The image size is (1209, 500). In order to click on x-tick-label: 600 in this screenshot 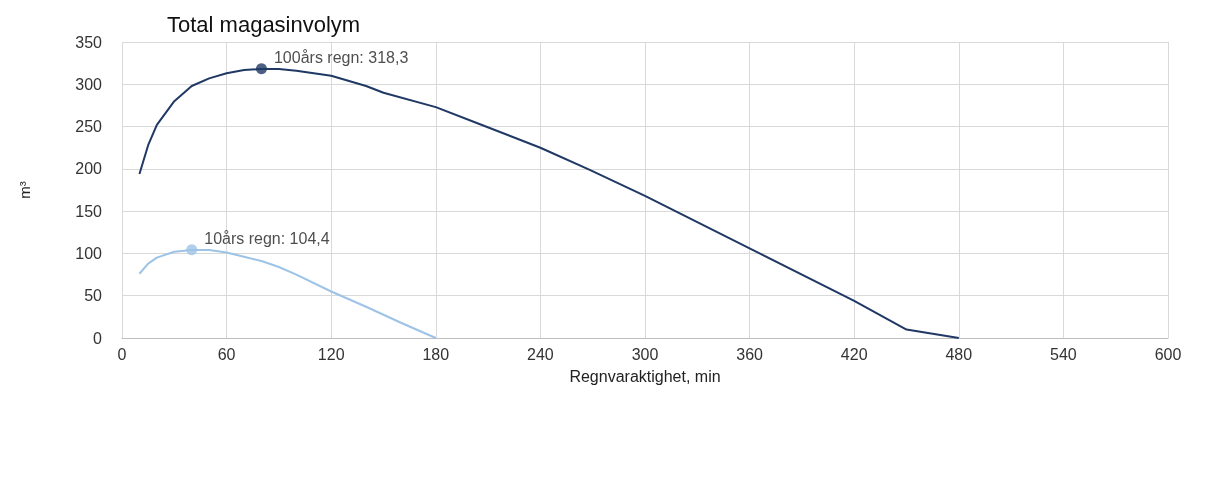, I will do `click(1168, 354)`.